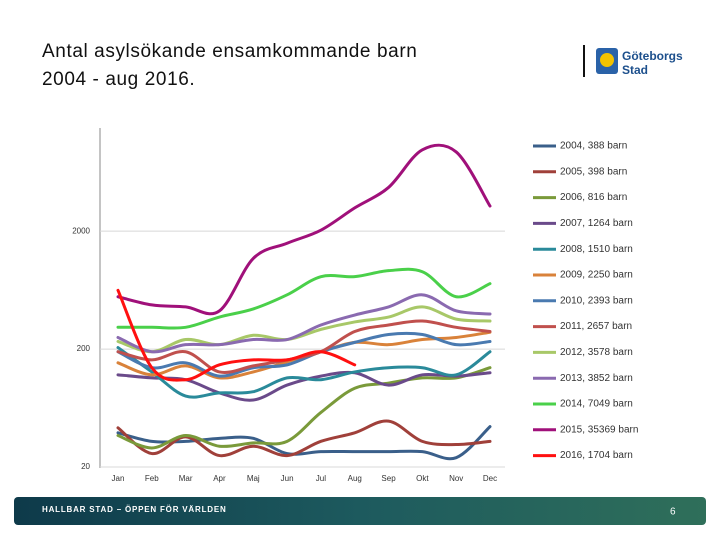 Image resolution: width=720 pixels, height=540 pixels. I want to click on x-tick-label: Aug, so click(355, 478).